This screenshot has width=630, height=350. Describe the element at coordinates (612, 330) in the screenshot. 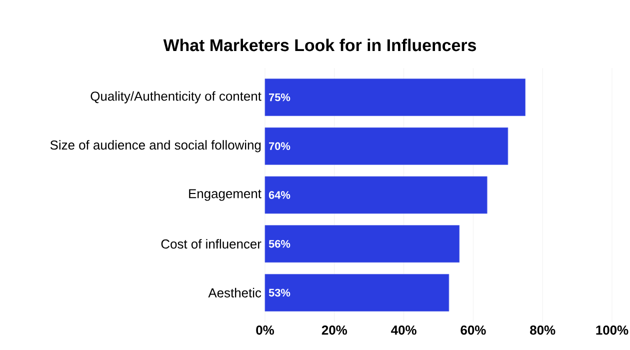

I see `x-tick-label: 100%` at that location.